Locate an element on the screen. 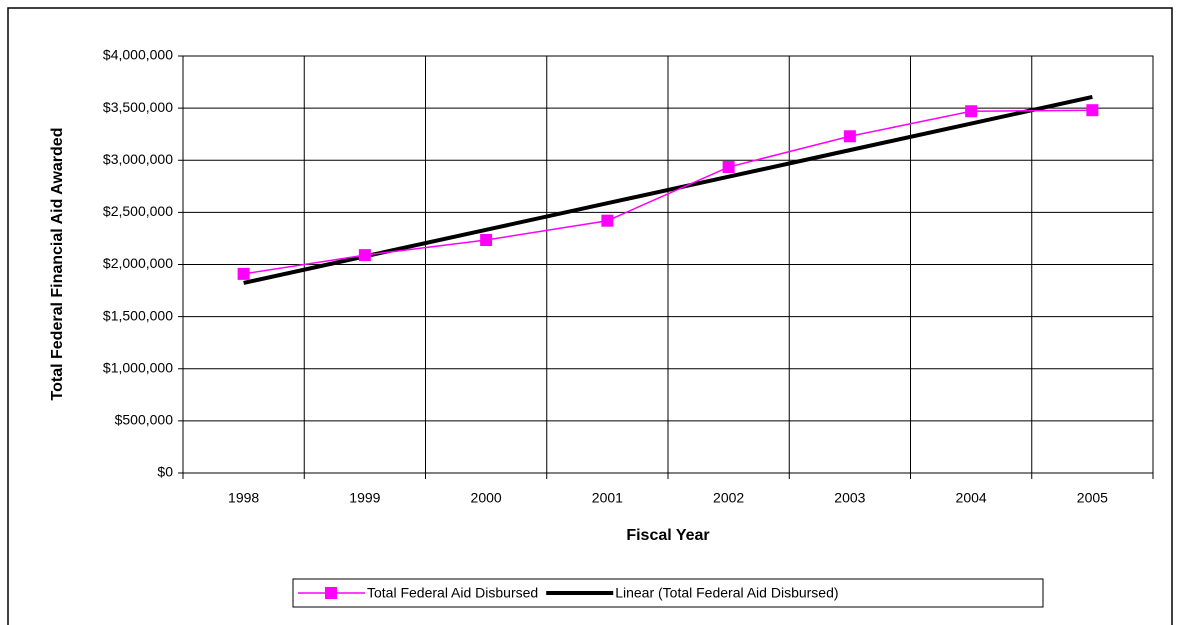  legend-box is located at coordinates (668, 593).